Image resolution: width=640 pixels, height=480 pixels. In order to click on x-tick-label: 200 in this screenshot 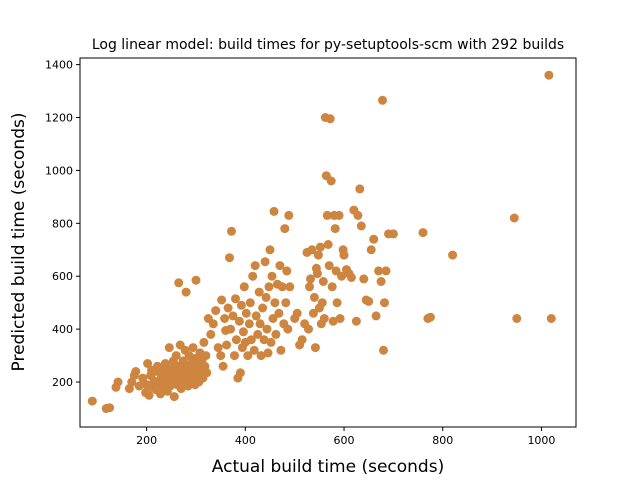, I will do `click(146, 440)`.